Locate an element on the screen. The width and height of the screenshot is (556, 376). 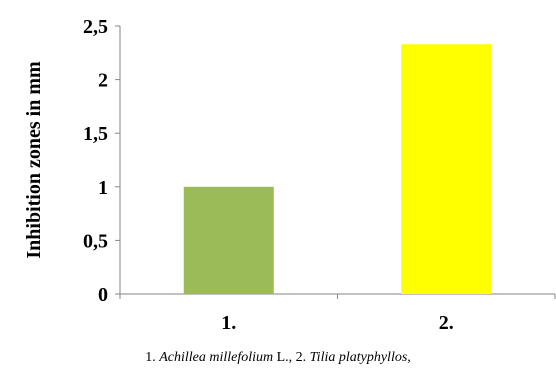
y-tick-label: 1,5 is located at coordinates (95, 134).